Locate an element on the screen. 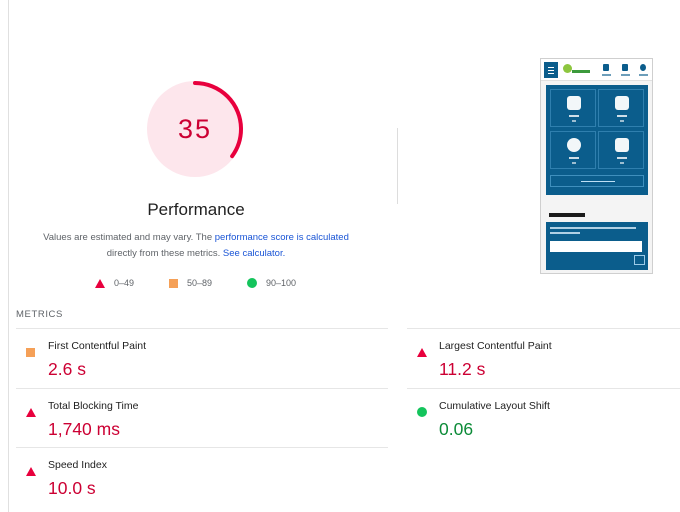 This screenshot has height=512, width=680. performance-score: 35 is located at coordinates (195, 129).